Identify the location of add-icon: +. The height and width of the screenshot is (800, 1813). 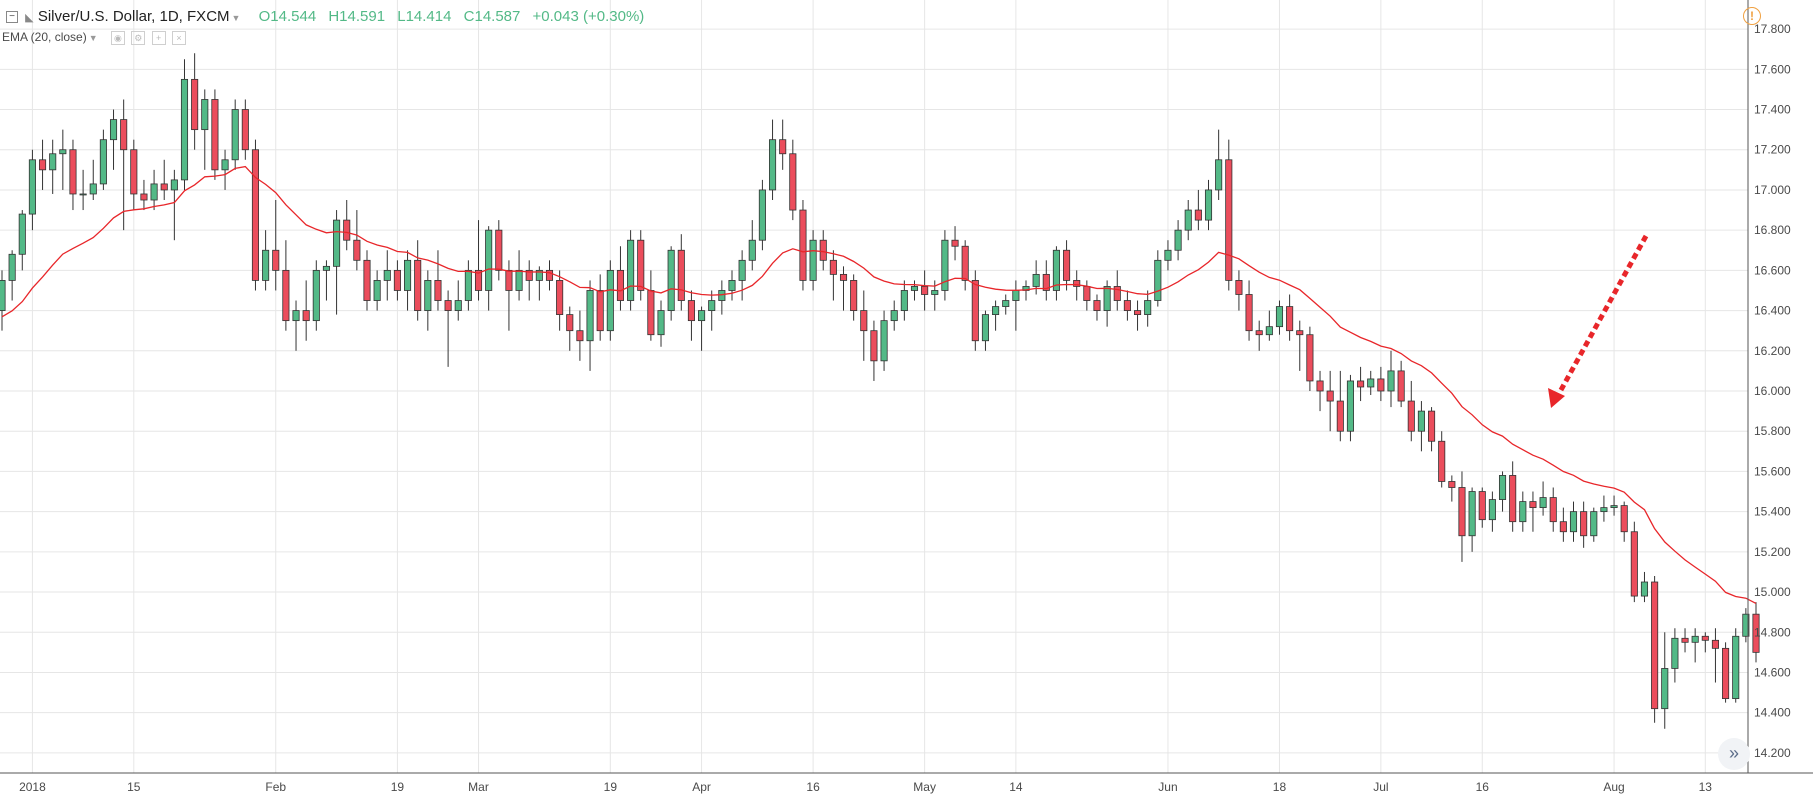
(158, 37).